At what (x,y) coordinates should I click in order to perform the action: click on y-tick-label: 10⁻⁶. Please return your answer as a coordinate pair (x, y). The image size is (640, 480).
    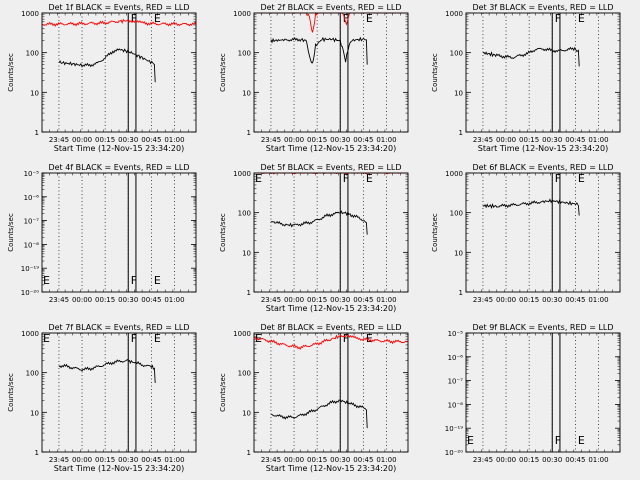
    Looking at the image, I should click on (32, 198).